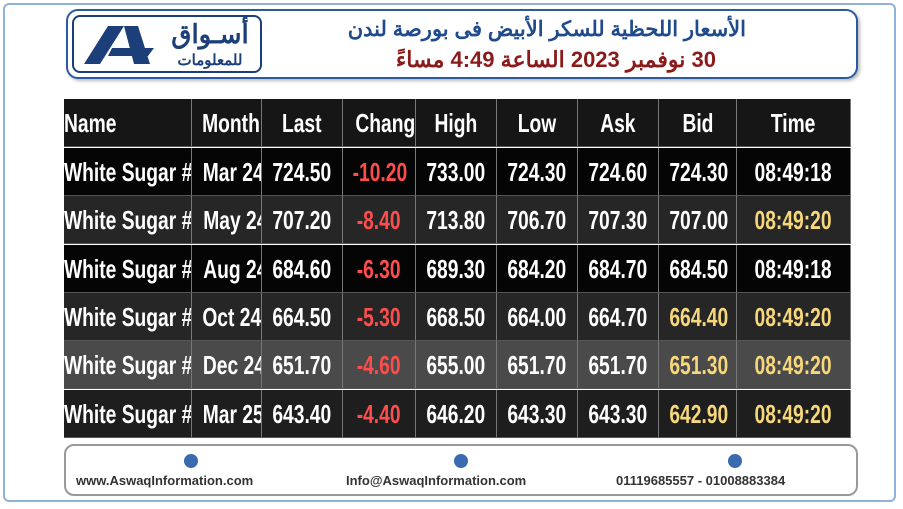 This screenshot has width=903, height=509. Describe the element at coordinates (227, 268) in the screenshot. I see `cell: Aug 24` at that location.